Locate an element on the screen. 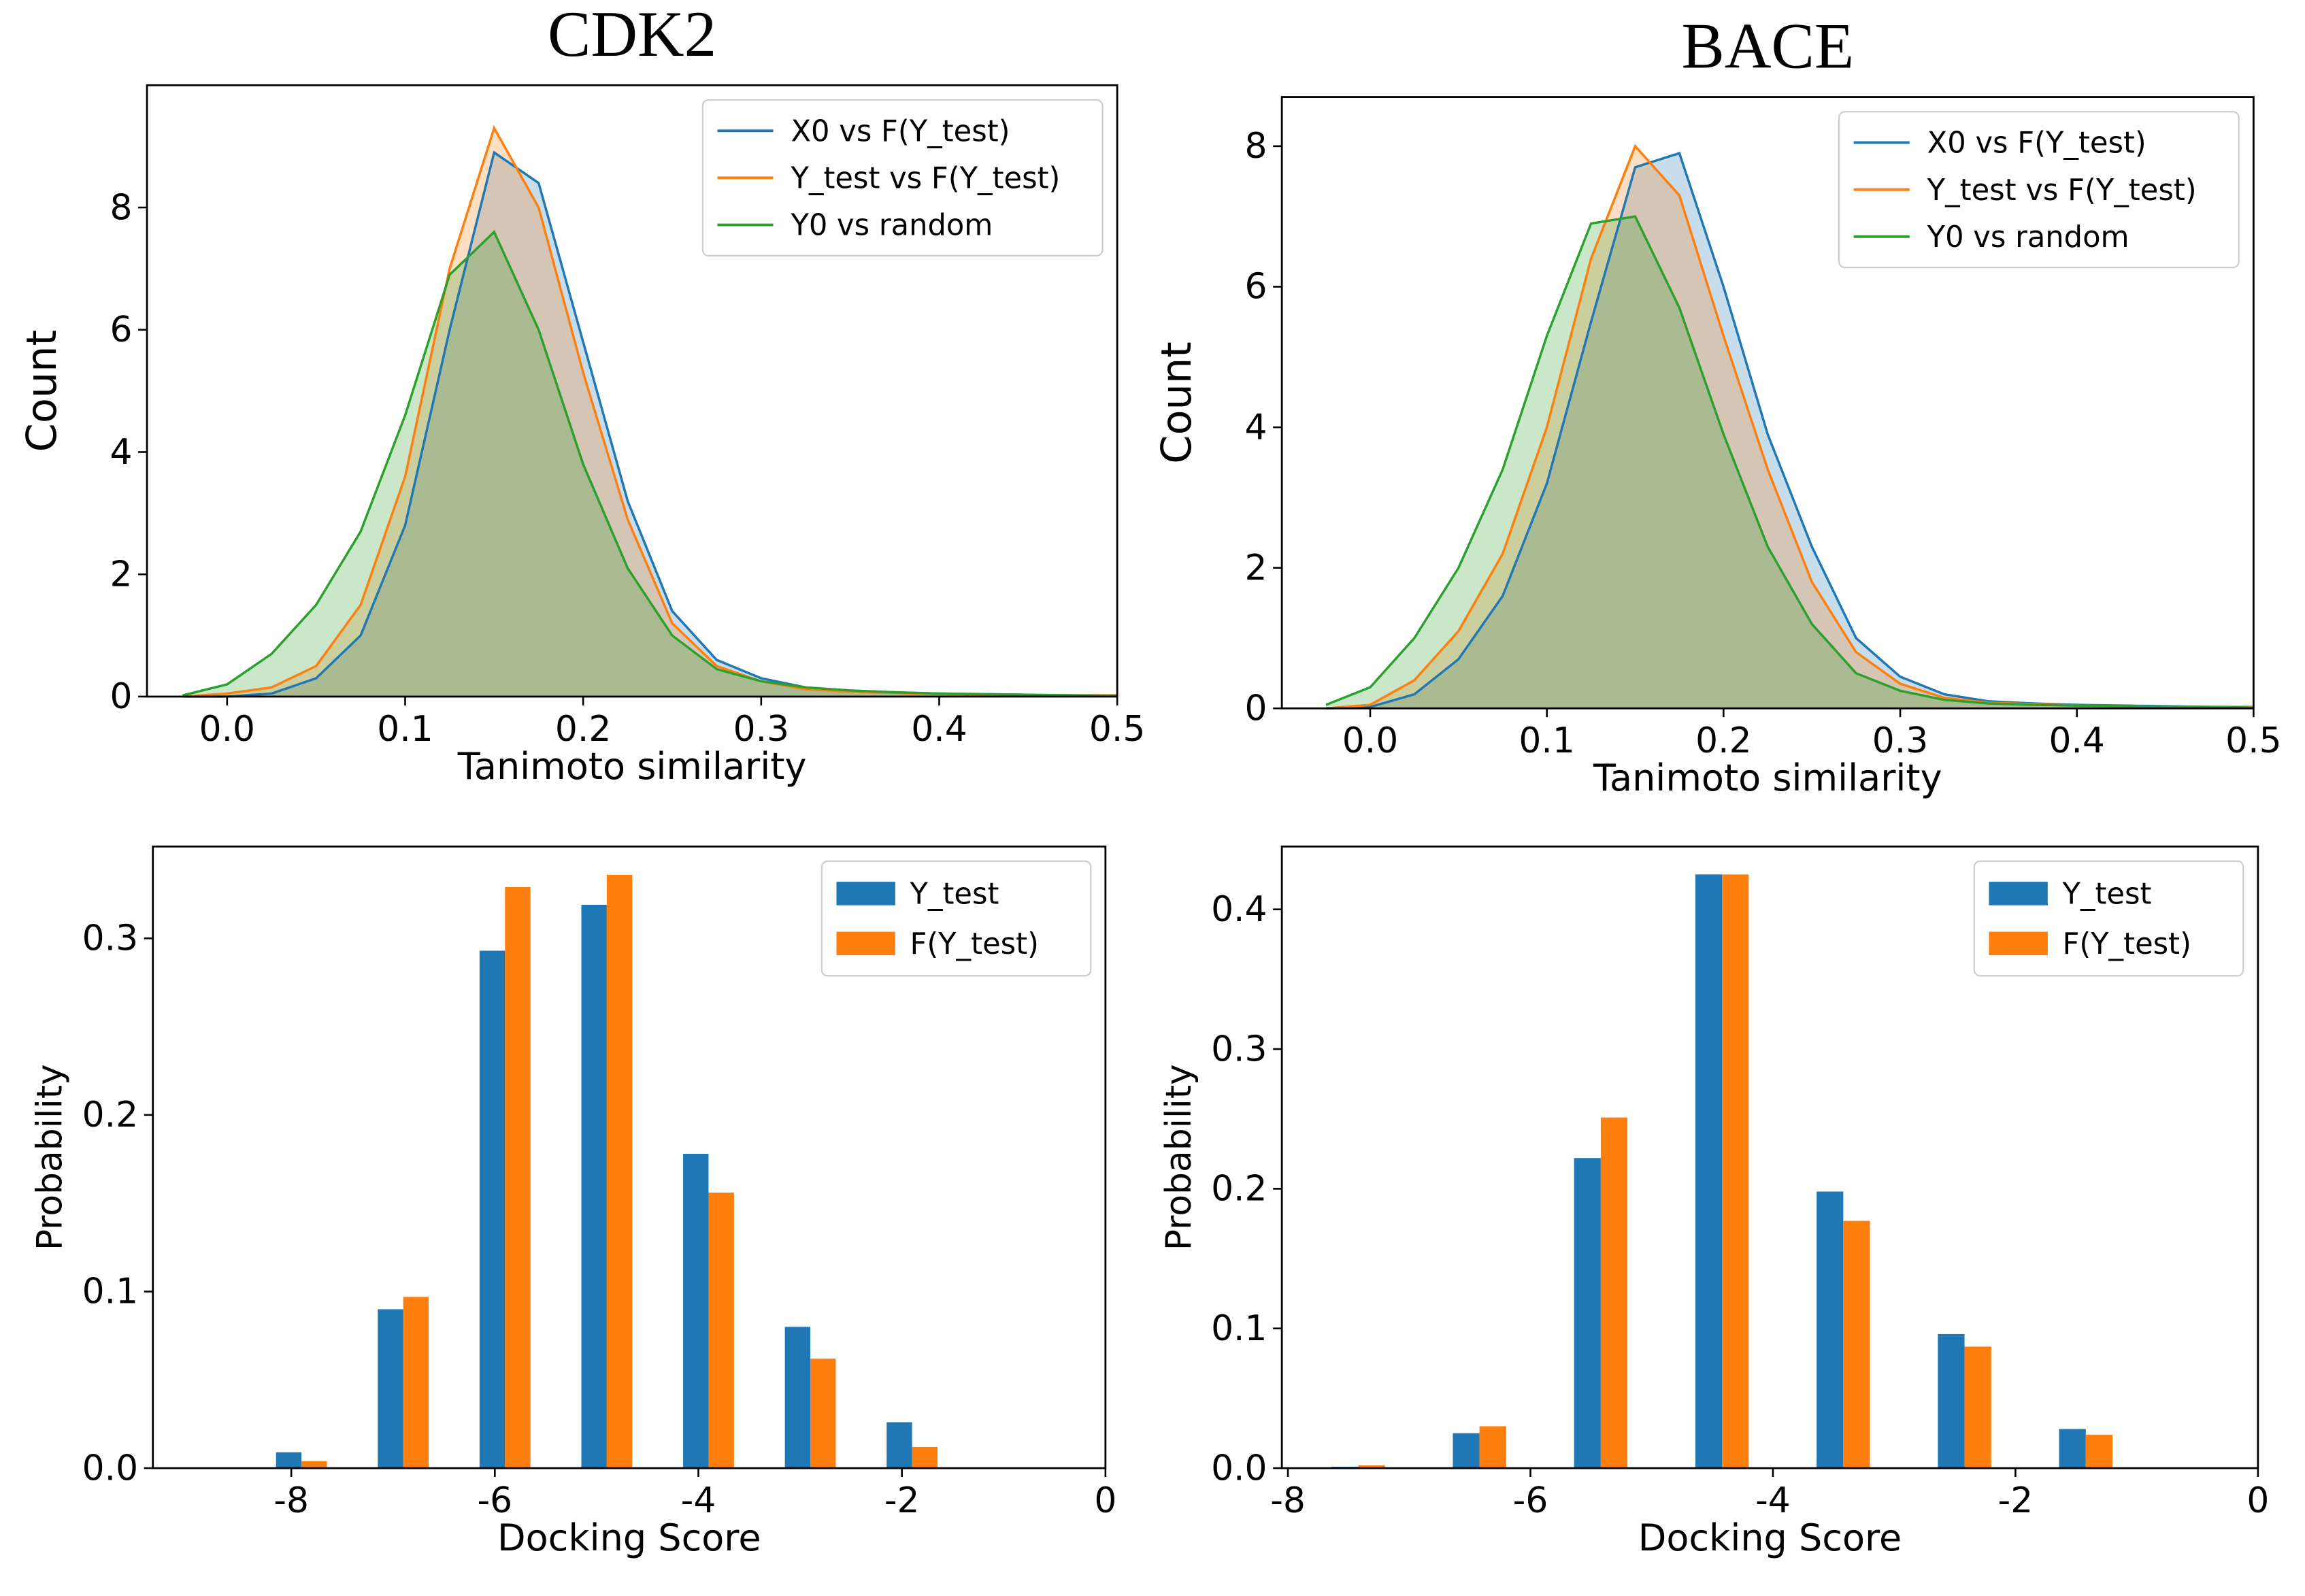 This screenshot has width=2305, height=1596. legend-box is located at coordinates (902, 177).